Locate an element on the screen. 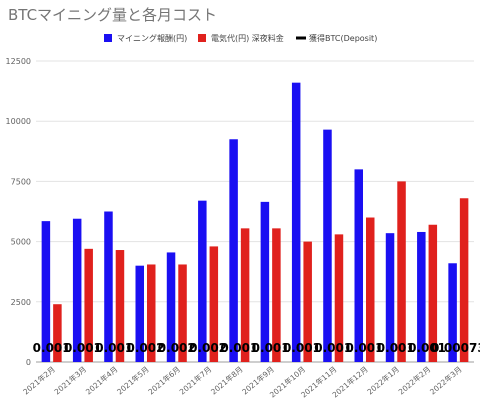 The height and width of the screenshot is (407, 480). x-tick-label: 2021年6月 is located at coordinates (164, 380).